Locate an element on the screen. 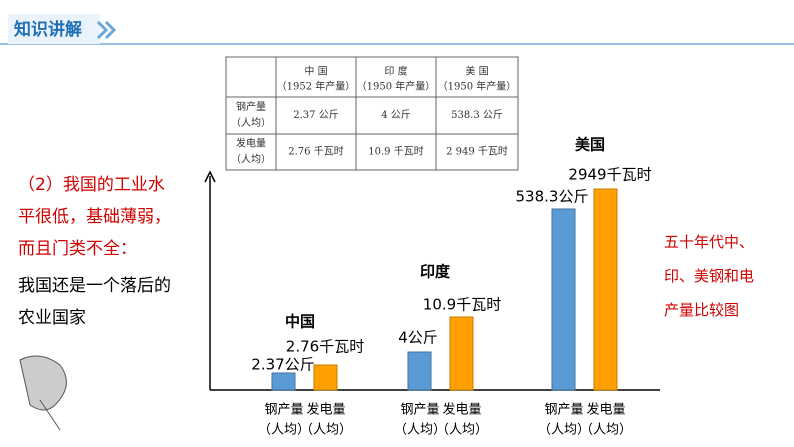 The height and width of the screenshot is (447, 794). axis-arrow is located at coordinates (210, 176).